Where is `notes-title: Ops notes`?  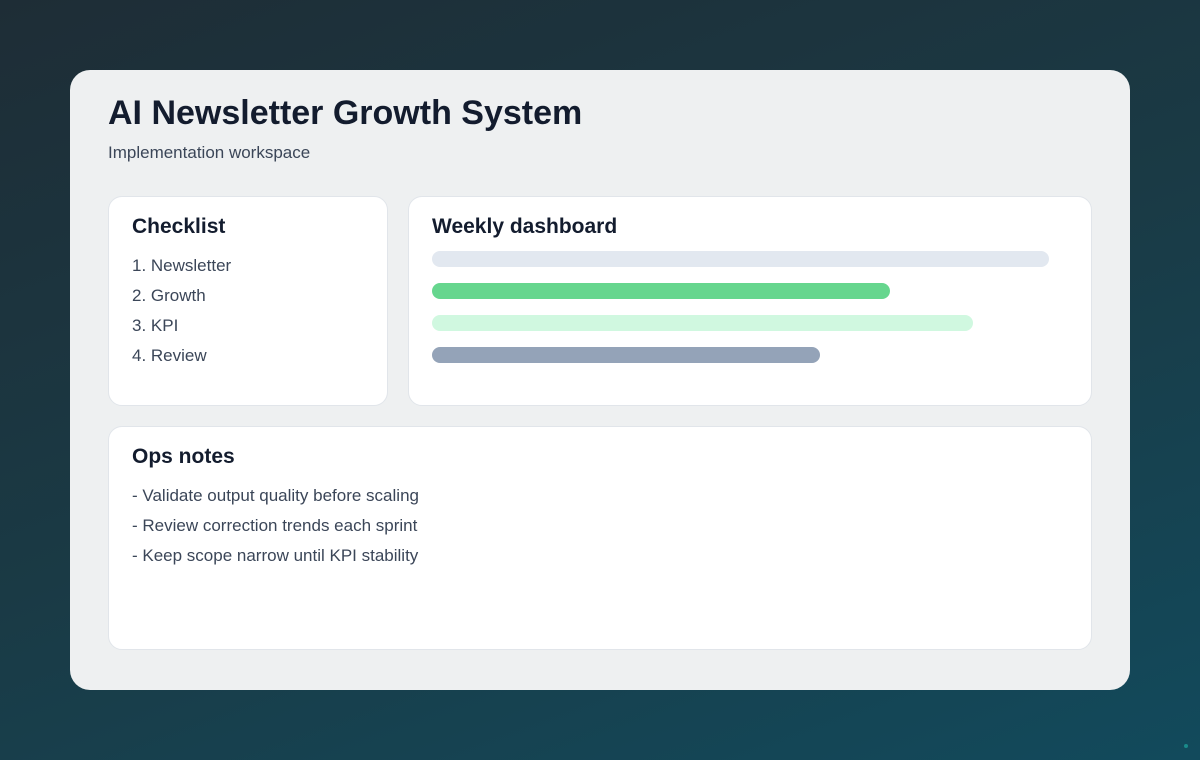 notes-title: Ops notes is located at coordinates (183, 456).